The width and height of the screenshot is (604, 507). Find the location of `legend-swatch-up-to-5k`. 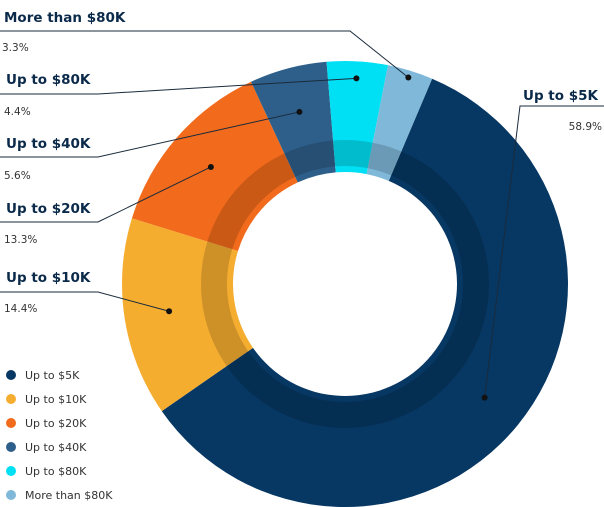

legend-swatch-up-to-5k is located at coordinates (11, 375).